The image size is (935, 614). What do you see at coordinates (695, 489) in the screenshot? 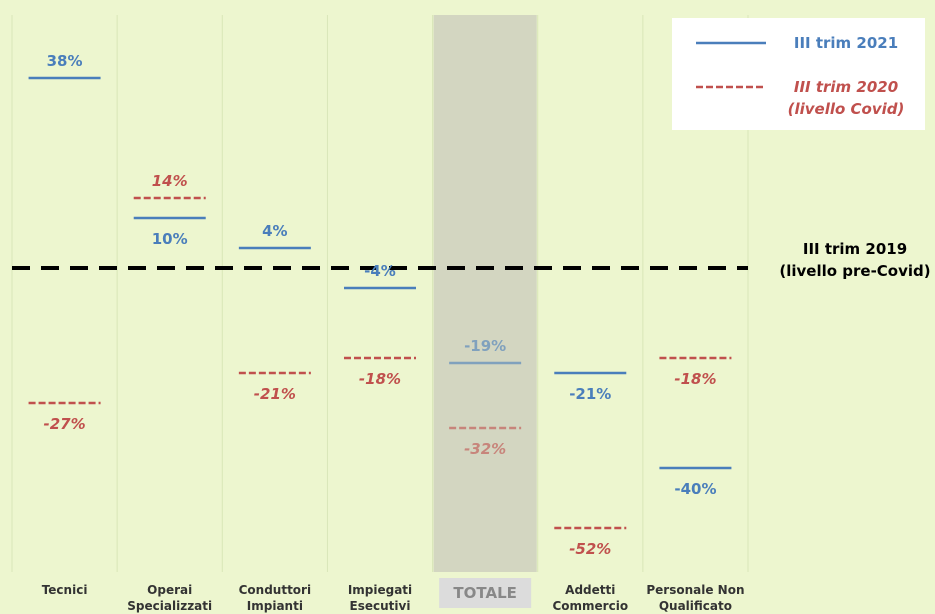
I see `value-label: -40%` at bounding box center [695, 489].